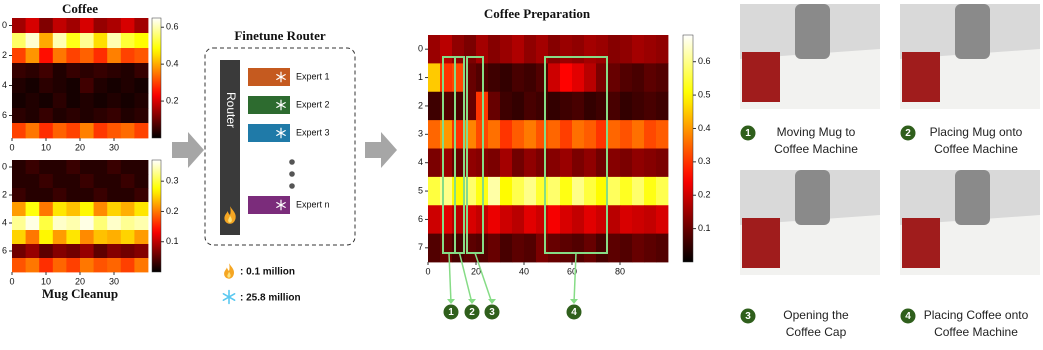  I want to click on expert-block, so click(269, 133).